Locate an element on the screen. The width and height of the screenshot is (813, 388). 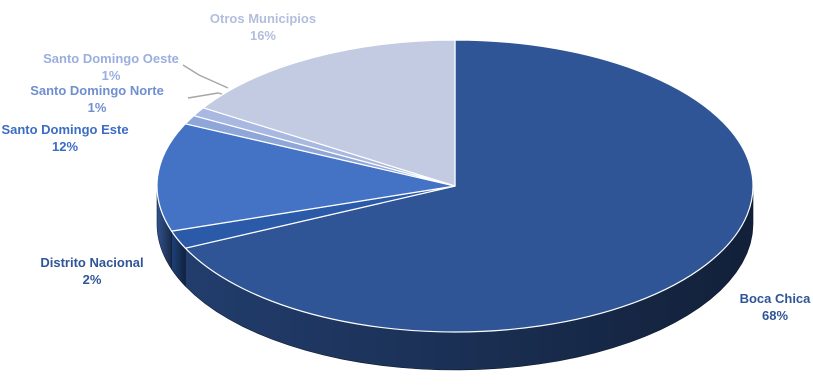
label-boca-chica-name: Boca Chica is located at coordinates (775, 298).